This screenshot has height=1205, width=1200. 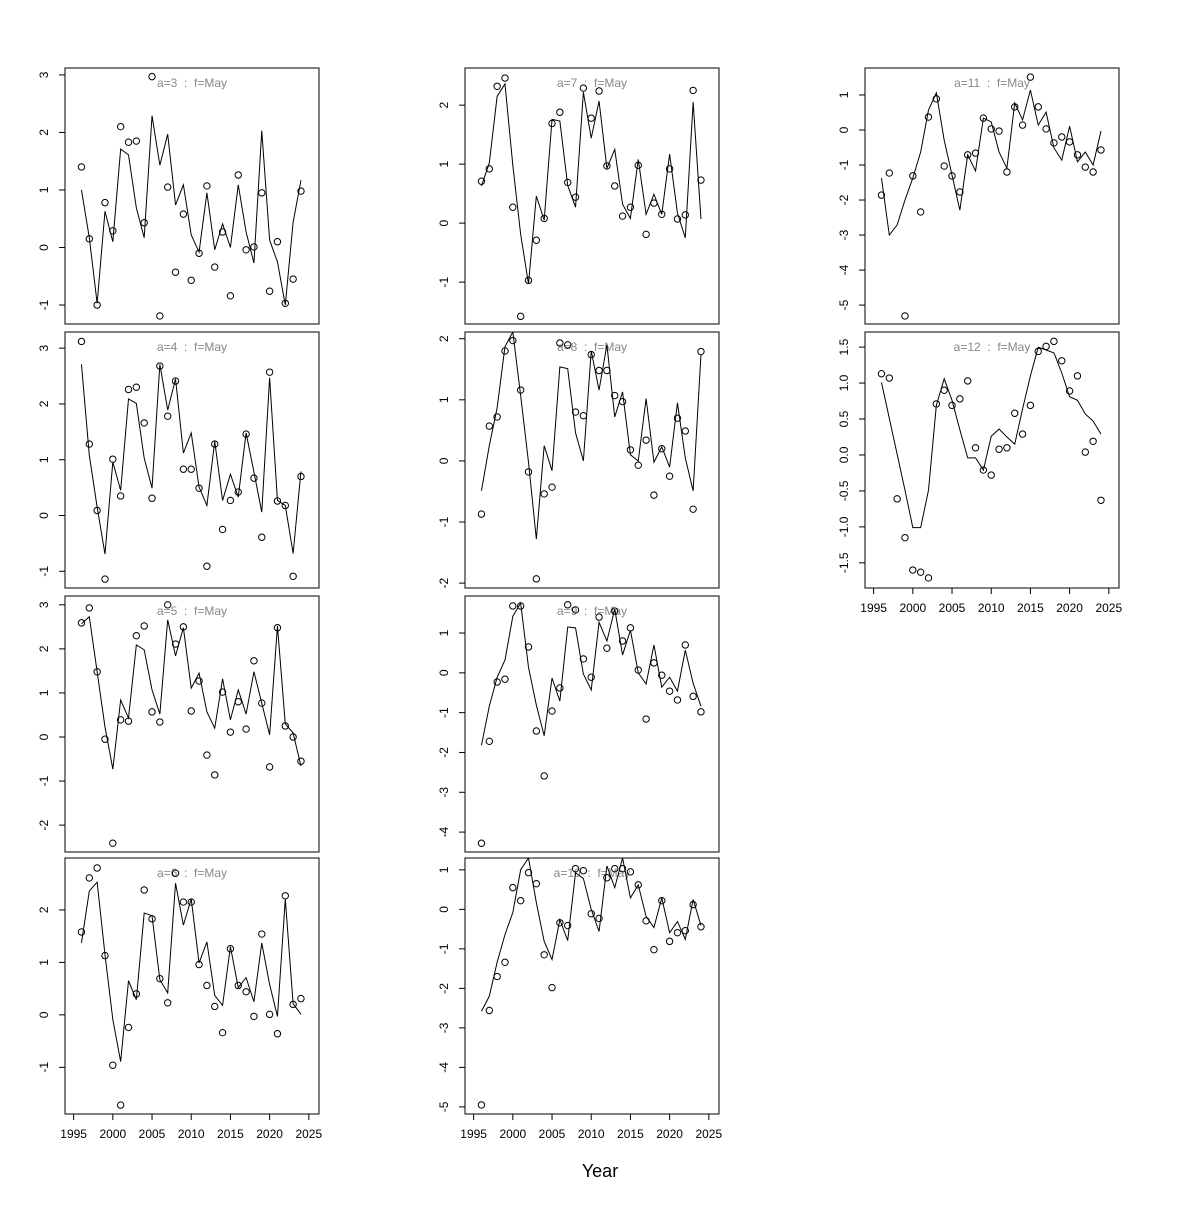 What do you see at coordinates (473, 1134) in the screenshot?
I see `x-tick-label: 1995` at bounding box center [473, 1134].